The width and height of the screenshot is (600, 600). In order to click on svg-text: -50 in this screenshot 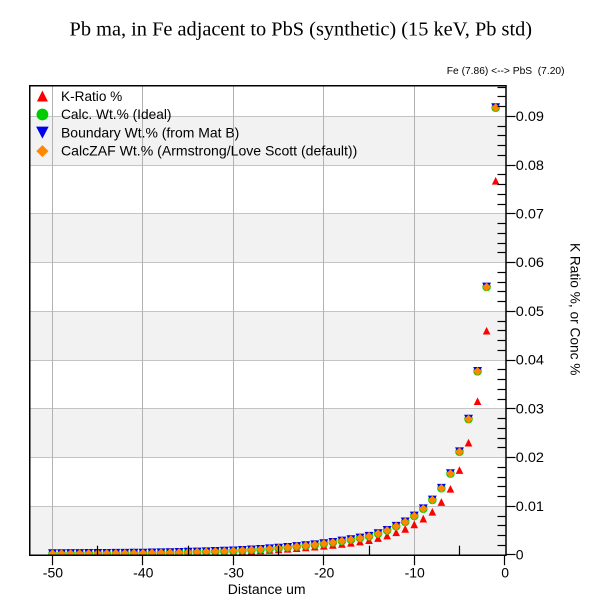, I will do `click(53, 572)`.